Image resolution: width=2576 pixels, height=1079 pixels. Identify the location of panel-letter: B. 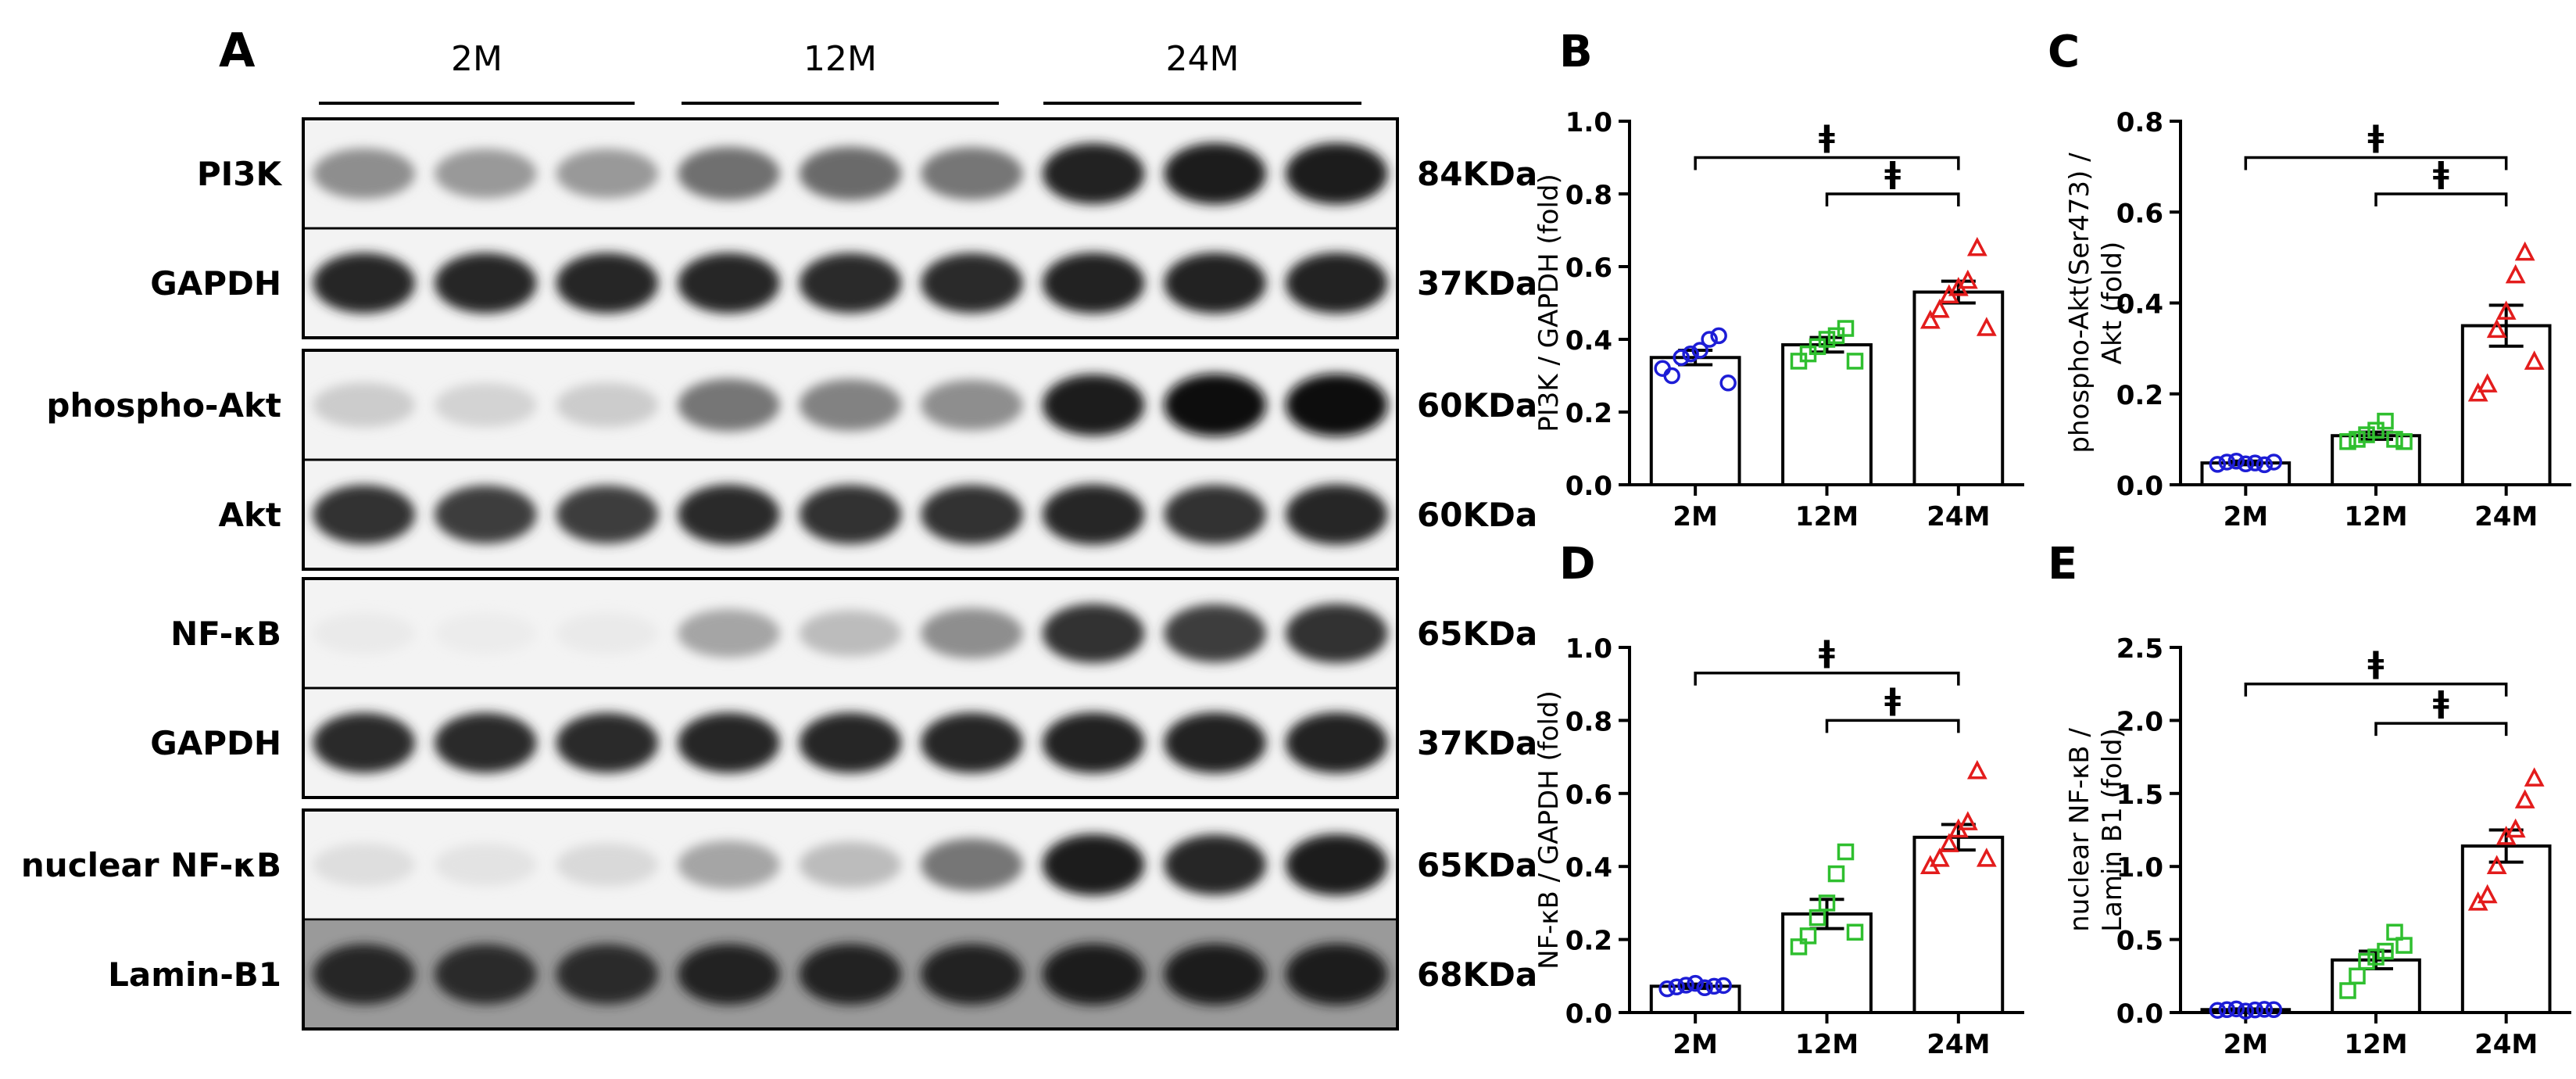
(1576, 52).